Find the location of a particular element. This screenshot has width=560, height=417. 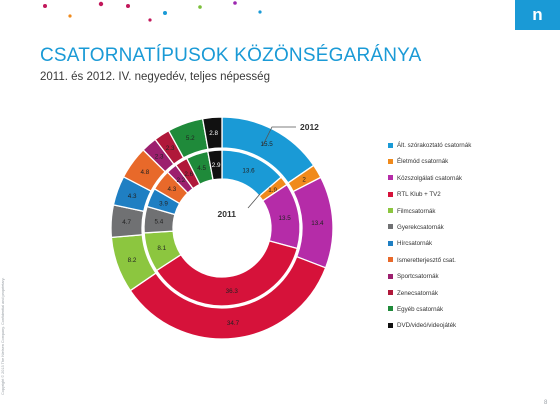

legend-label: Sportcsatornák is located at coordinates (418, 277).